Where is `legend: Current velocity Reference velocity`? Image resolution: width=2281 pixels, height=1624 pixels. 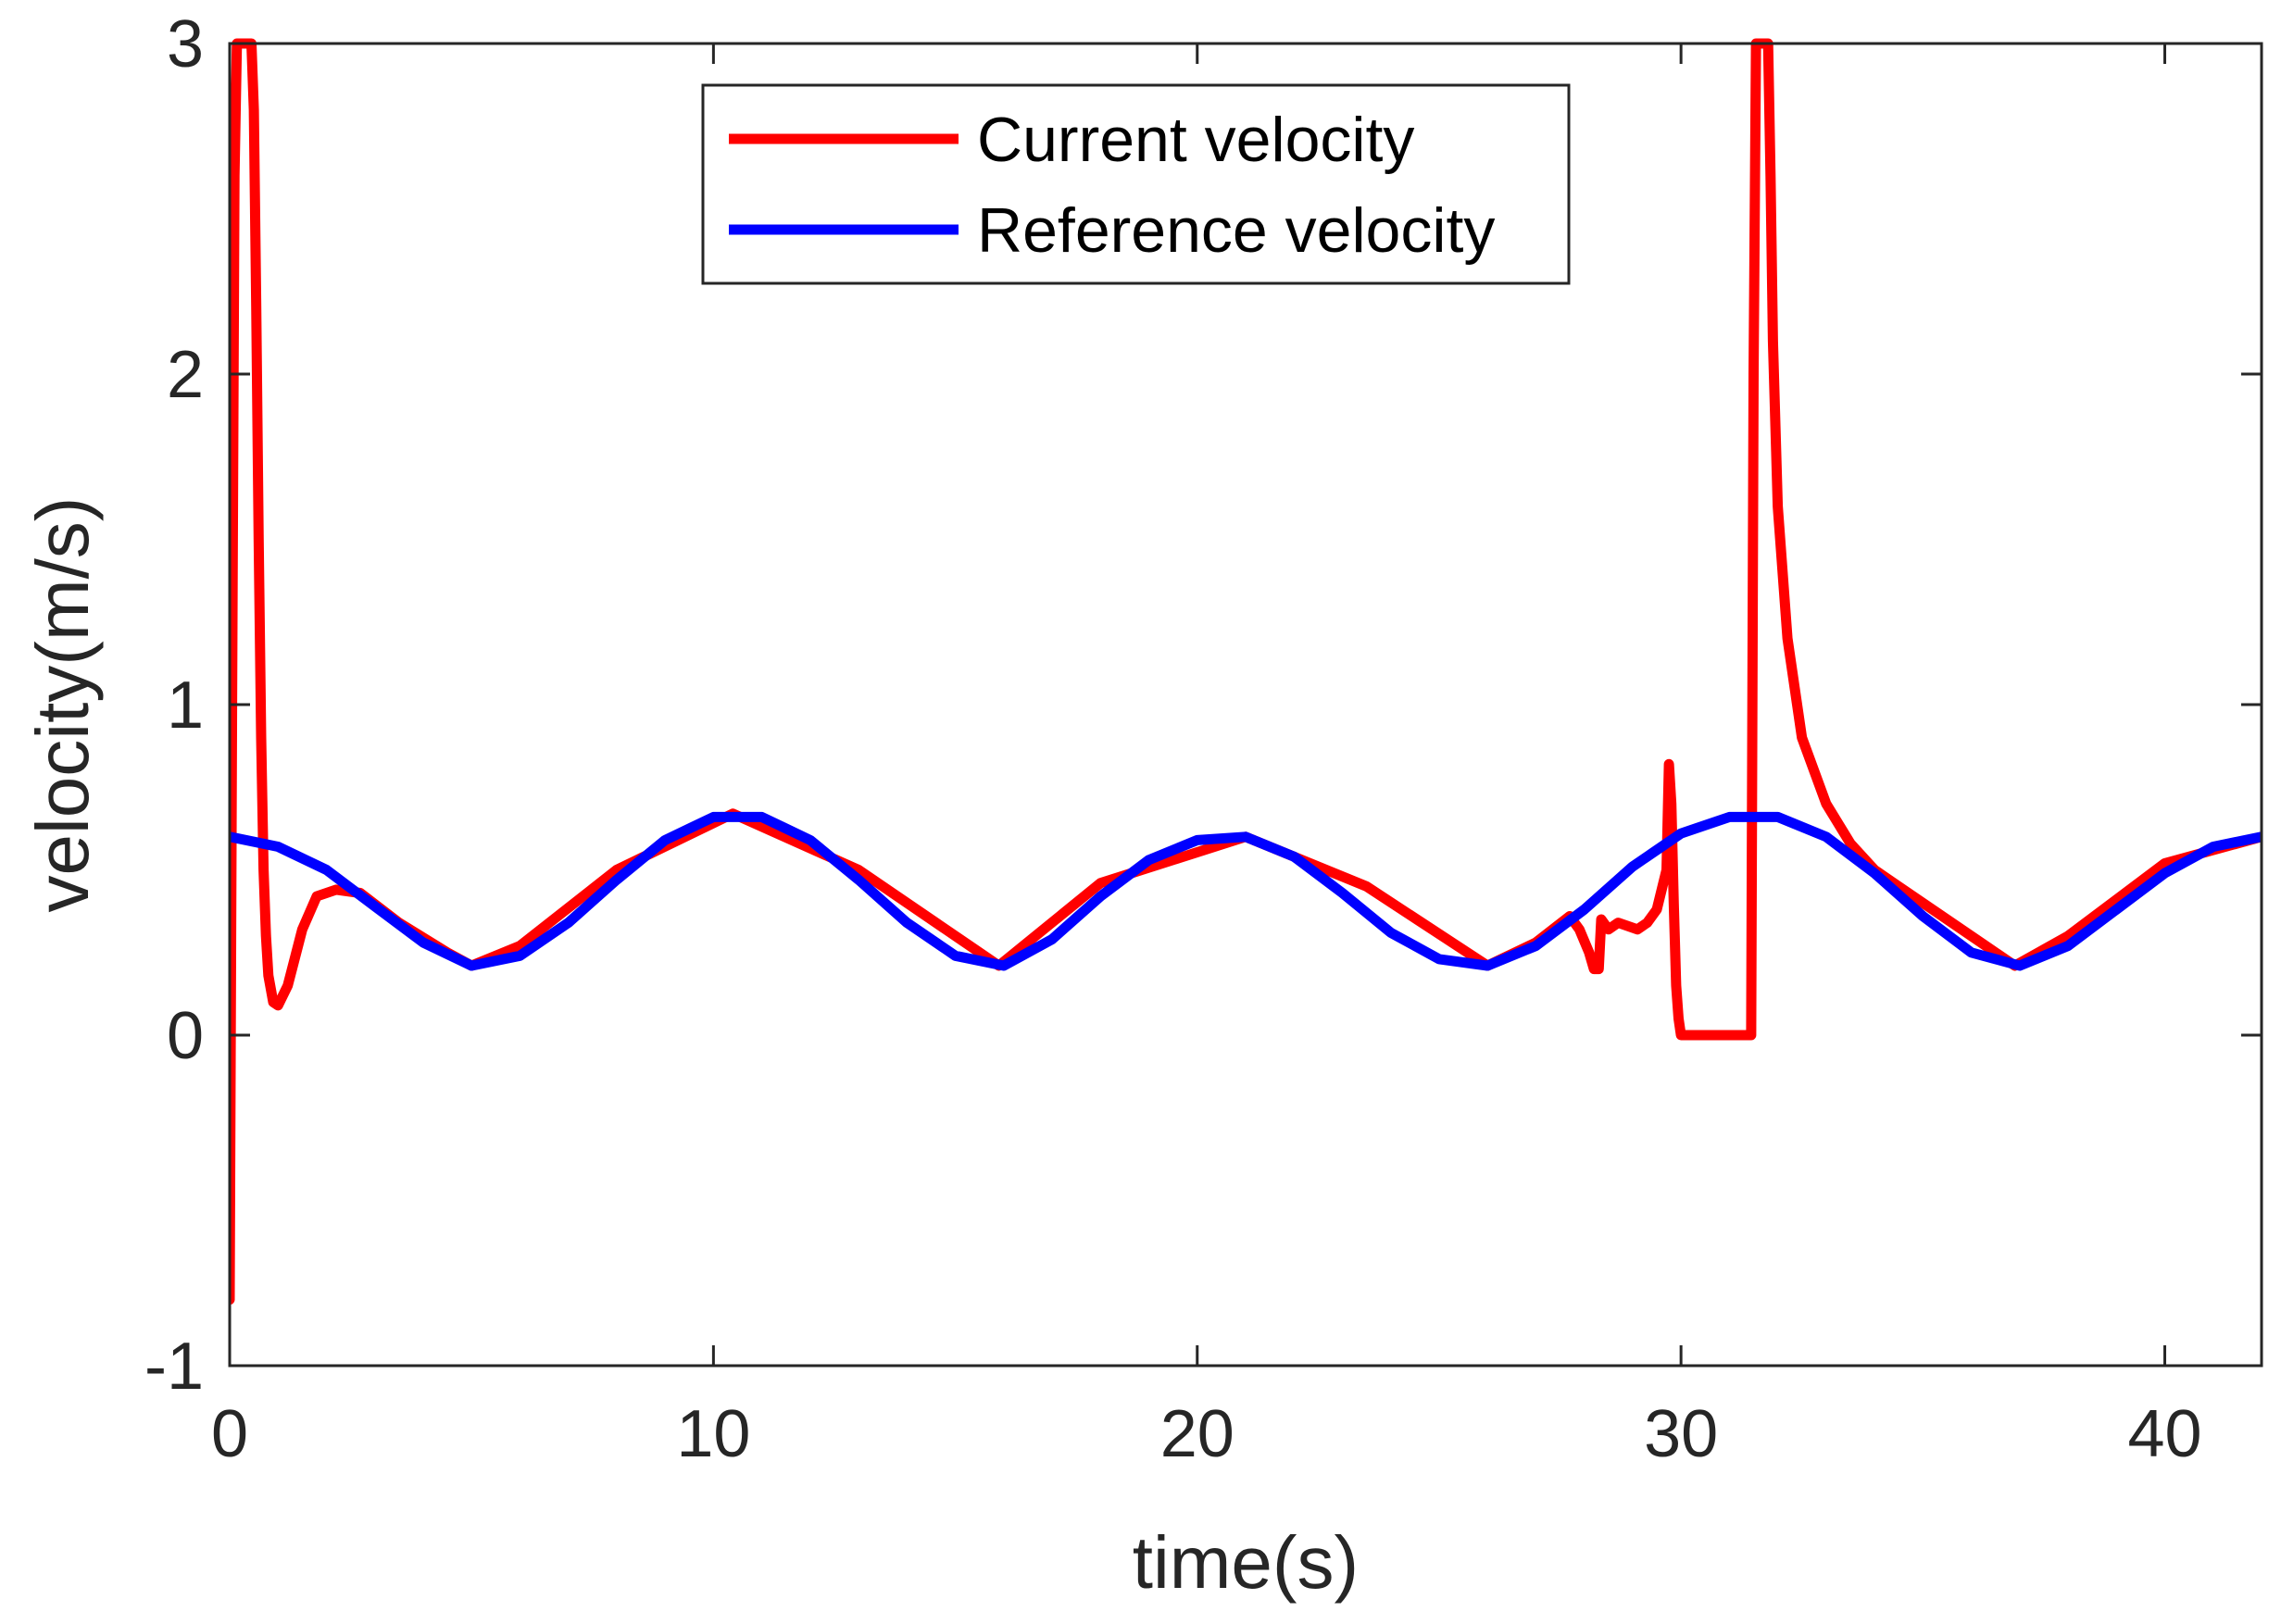
legend: Current velocity Reference velocity is located at coordinates (1136, 184).